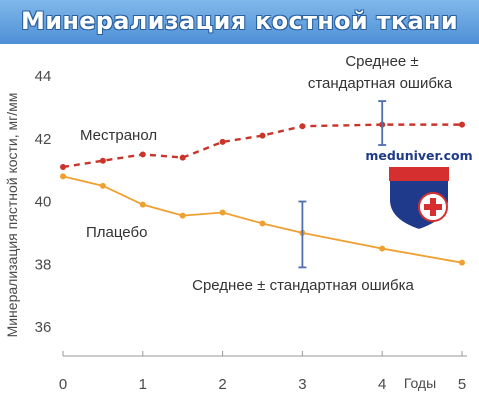 This screenshot has height=400, width=479. What do you see at coordinates (43, 76) in the screenshot?
I see `y-tick-label: 44` at bounding box center [43, 76].